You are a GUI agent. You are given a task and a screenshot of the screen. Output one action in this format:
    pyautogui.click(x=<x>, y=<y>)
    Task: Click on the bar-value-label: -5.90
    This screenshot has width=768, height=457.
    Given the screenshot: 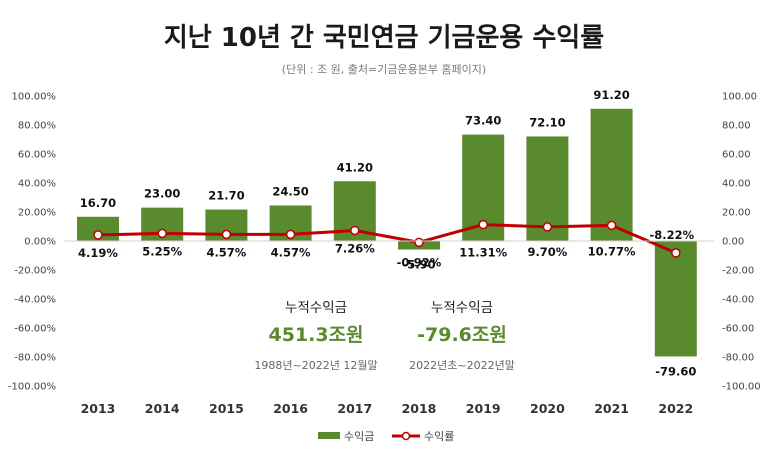 What is the action you would take?
    pyautogui.click(x=418, y=265)
    